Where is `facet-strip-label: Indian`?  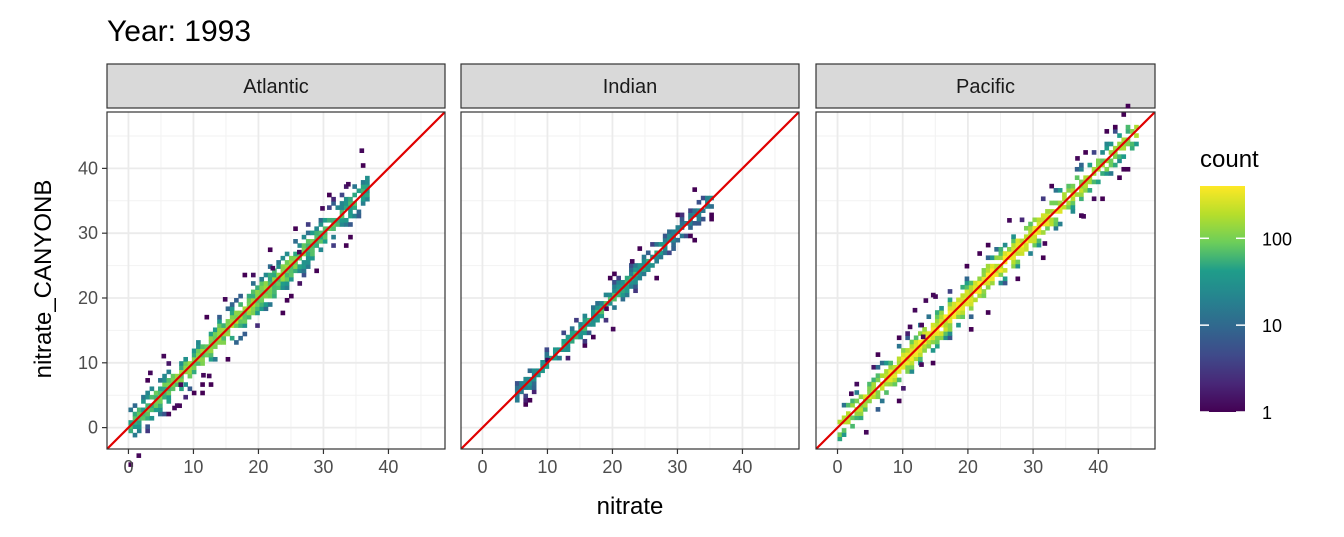
facet-strip-label: Indian is located at coordinates (630, 87).